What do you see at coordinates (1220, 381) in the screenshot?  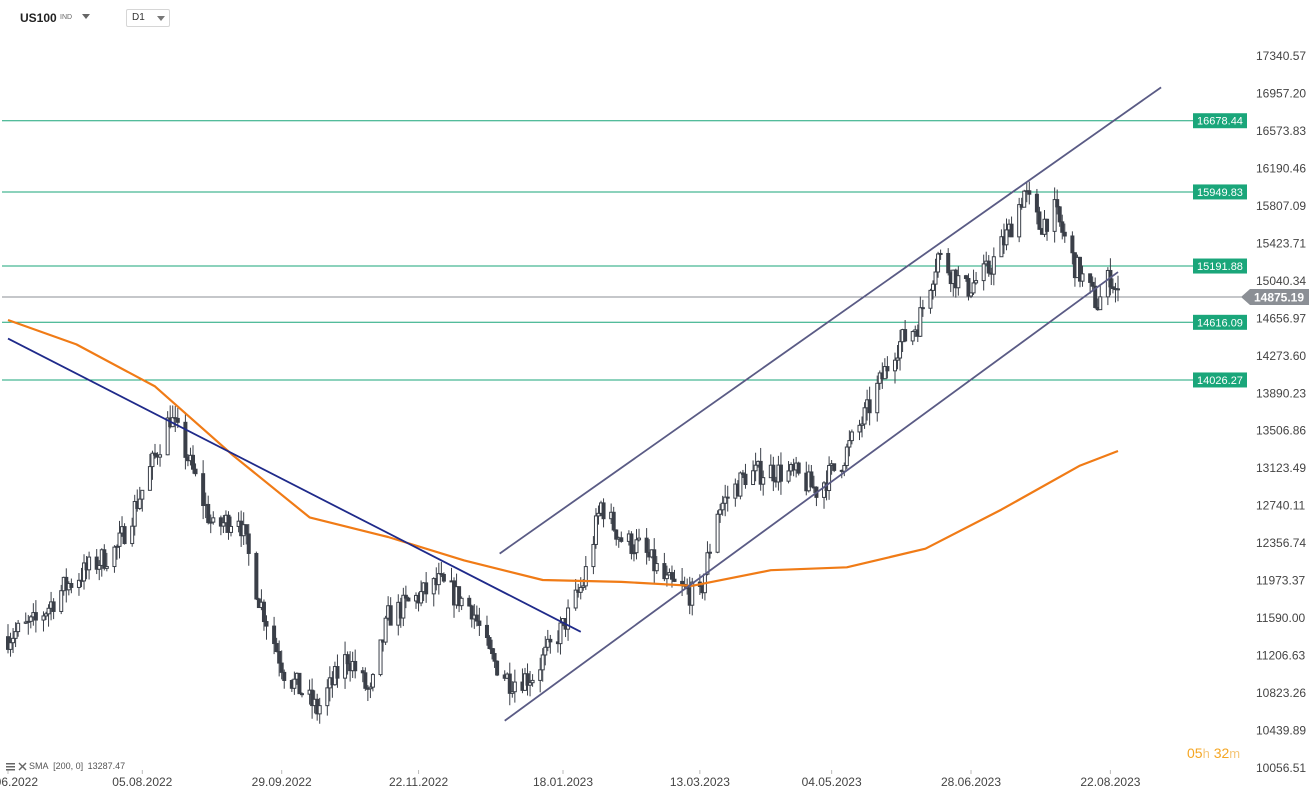 I see `level-tag-label: 14026.27` at bounding box center [1220, 381].